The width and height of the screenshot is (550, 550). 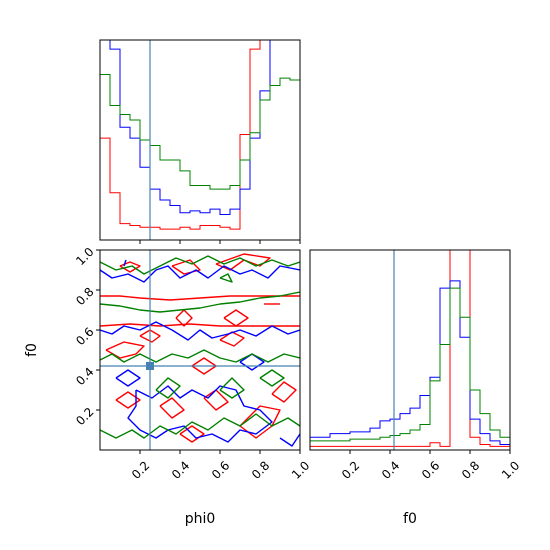 What do you see at coordinates (200, 157) in the screenshot?
I see `phi0-hist-green` at bounding box center [200, 157].